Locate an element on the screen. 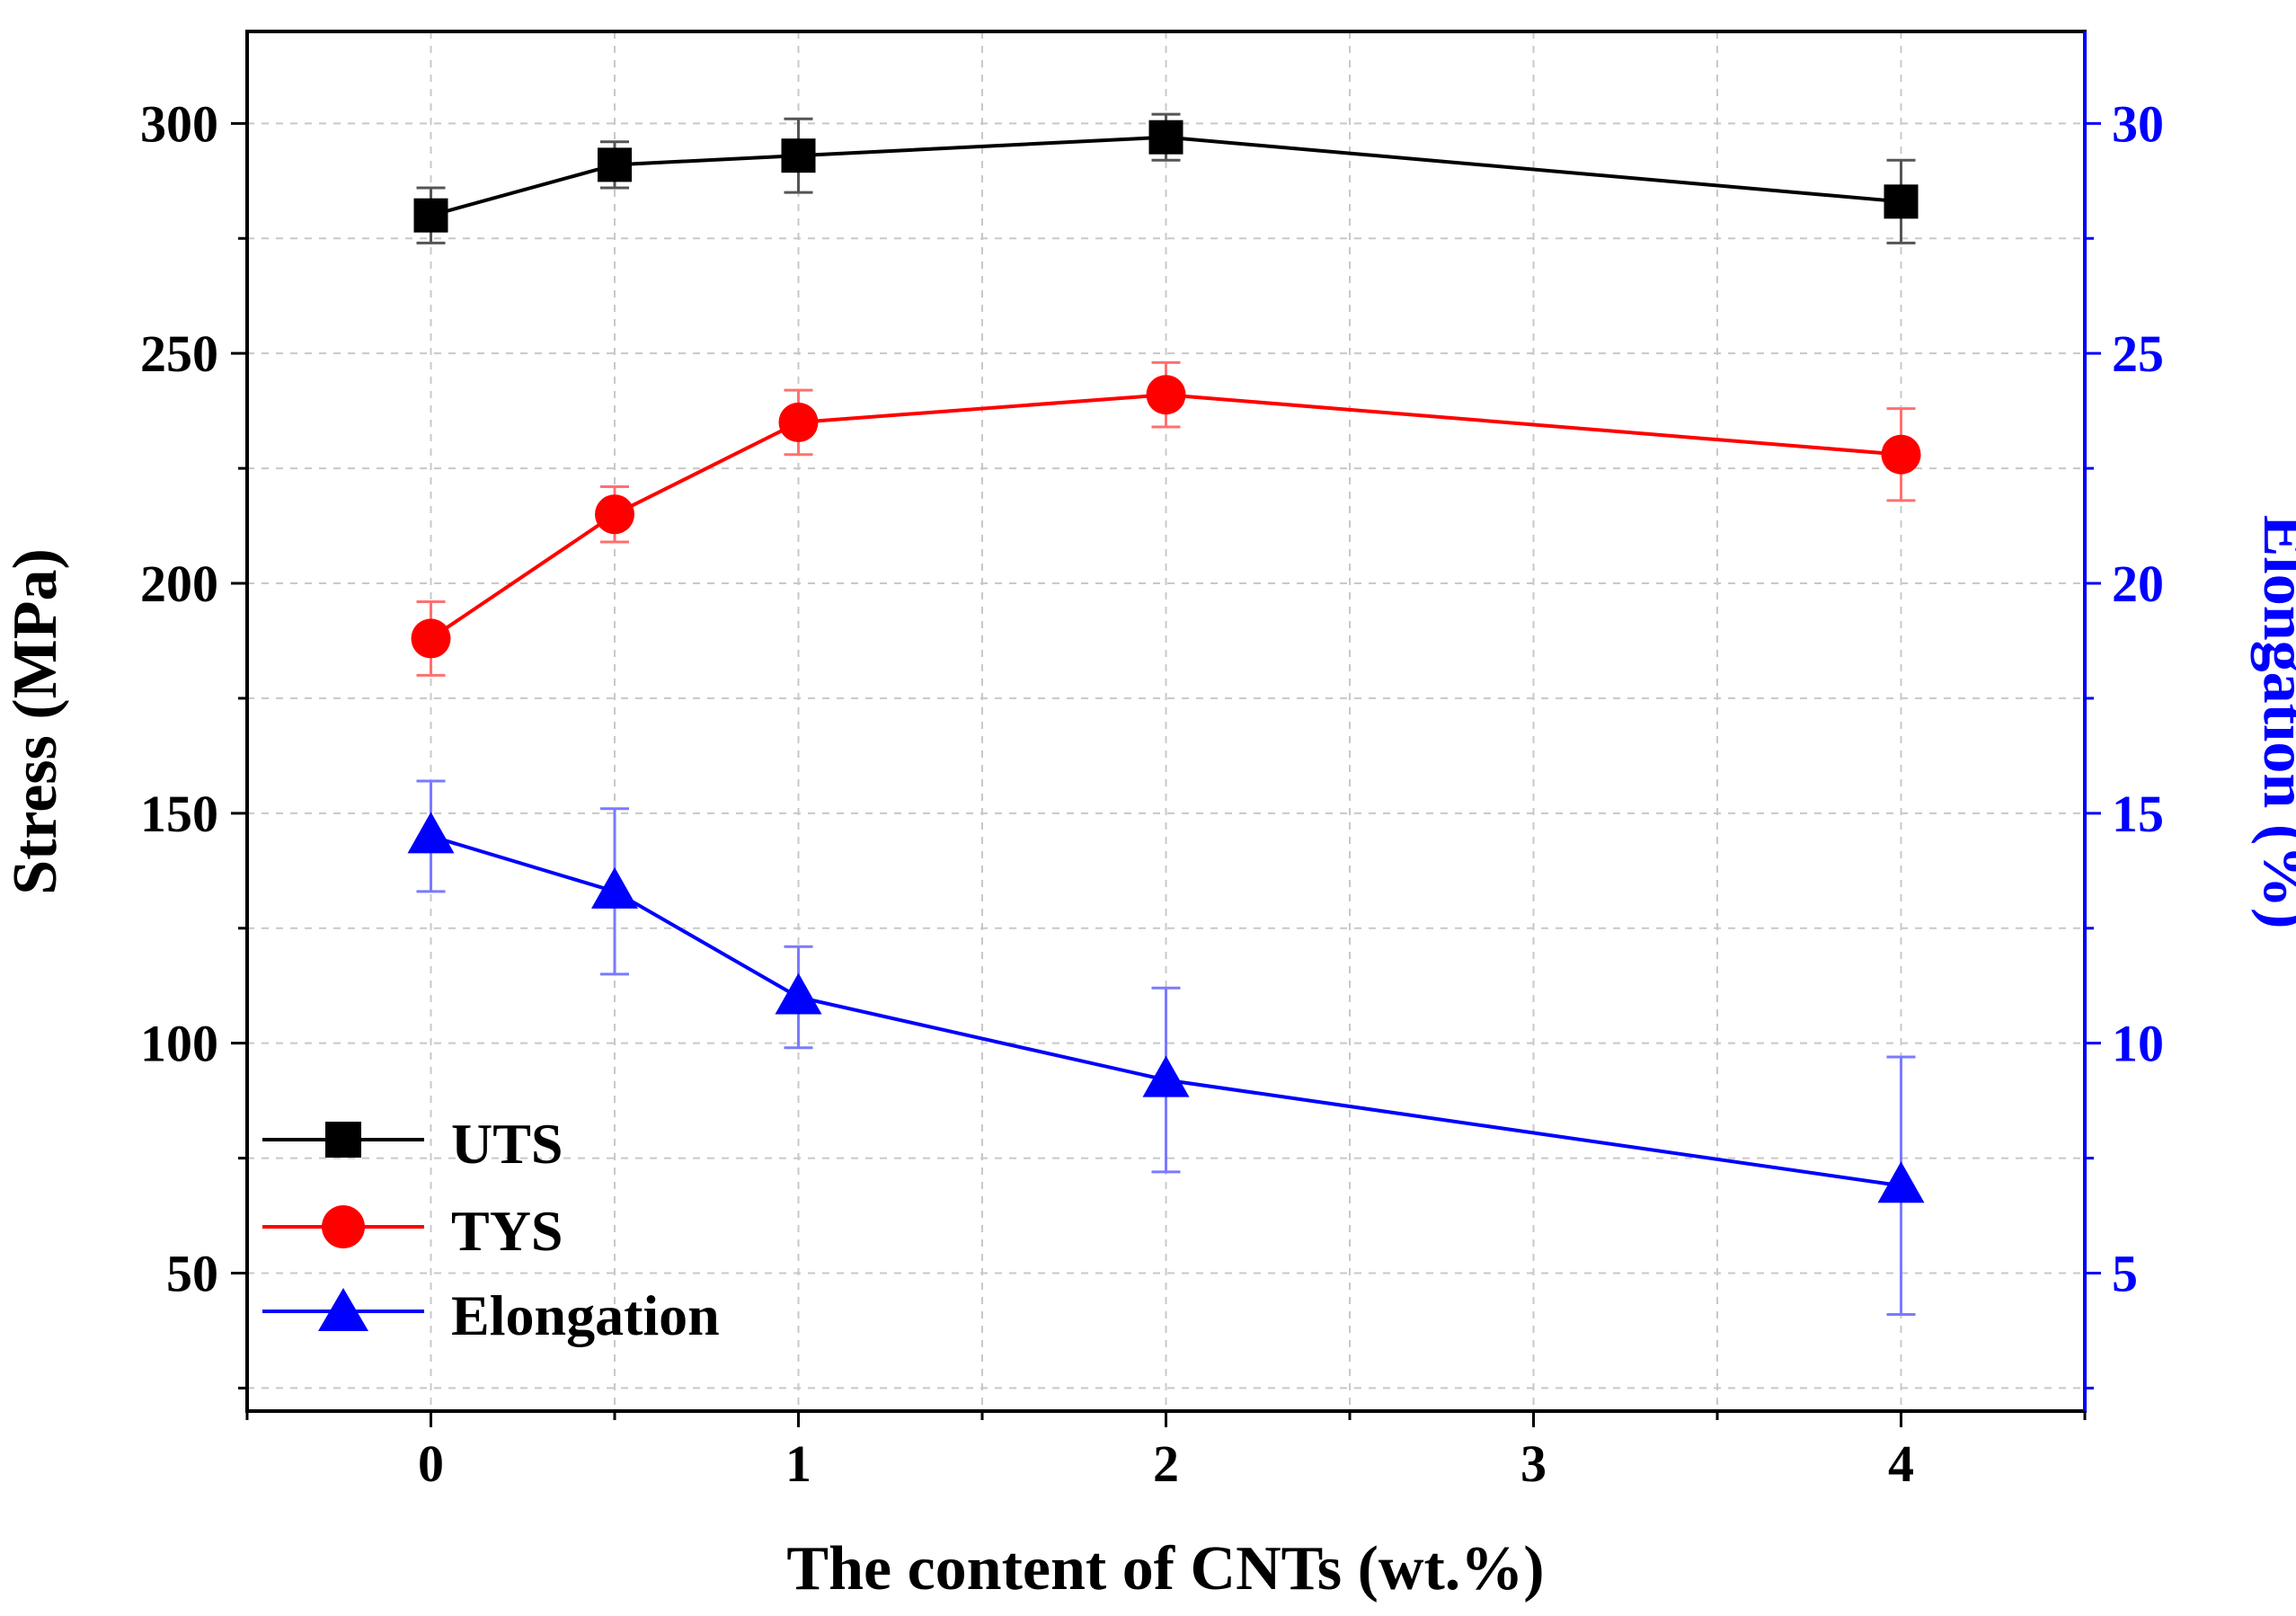 The width and height of the screenshot is (2296, 1616). y2-tick-label: 30 is located at coordinates (2138, 123).